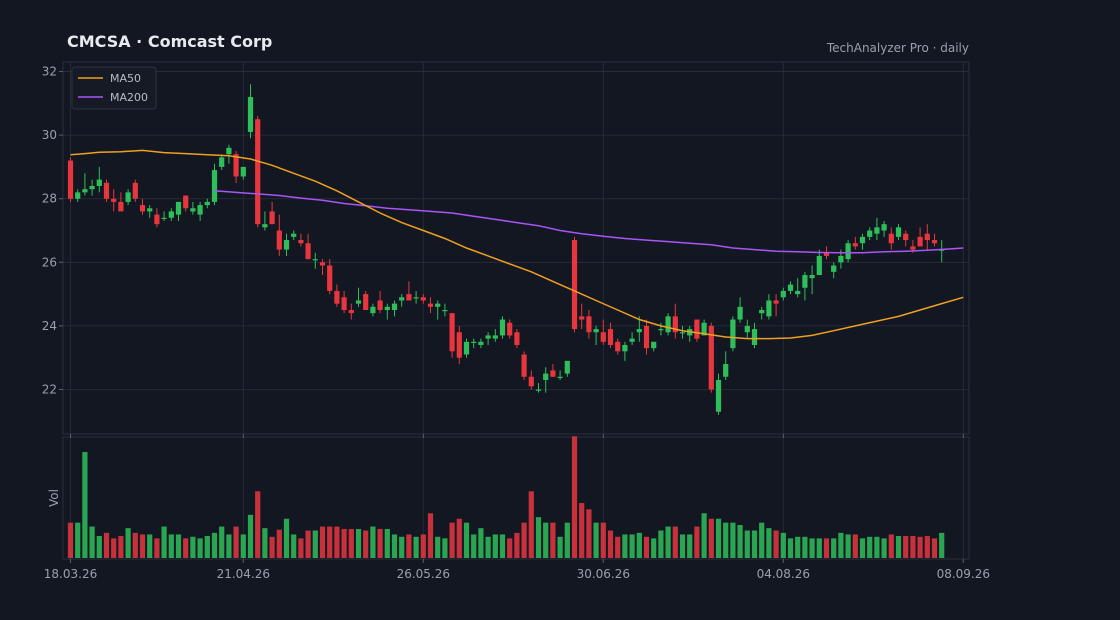 This screenshot has height=620, width=1120. Describe the element at coordinates (49, 389) in the screenshot. I see `price-tick-label: 22` at that location.